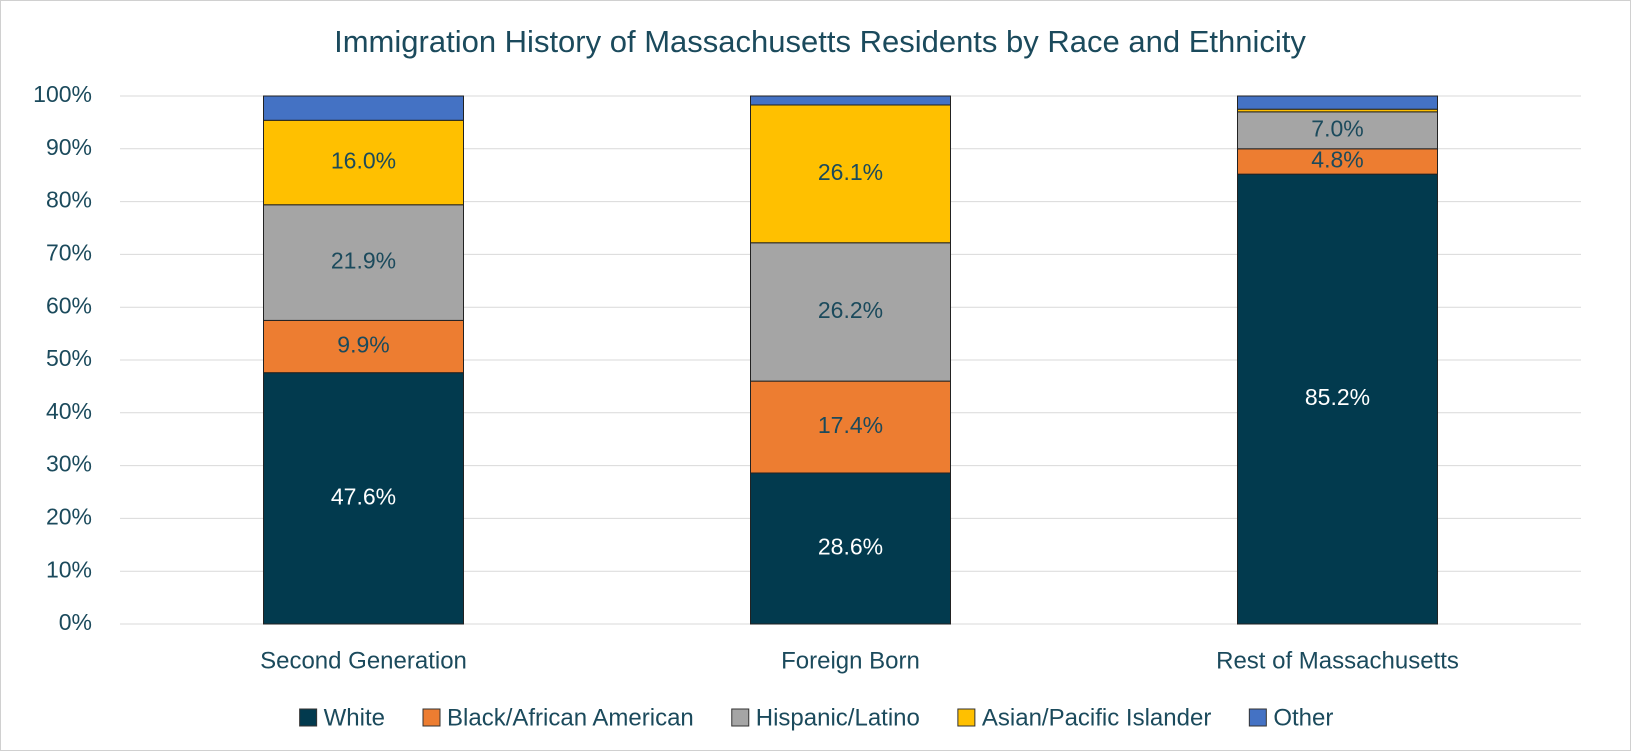 The image size is (1633, 753). I want to click on y-tick-label: 80%, so click(69, 200).